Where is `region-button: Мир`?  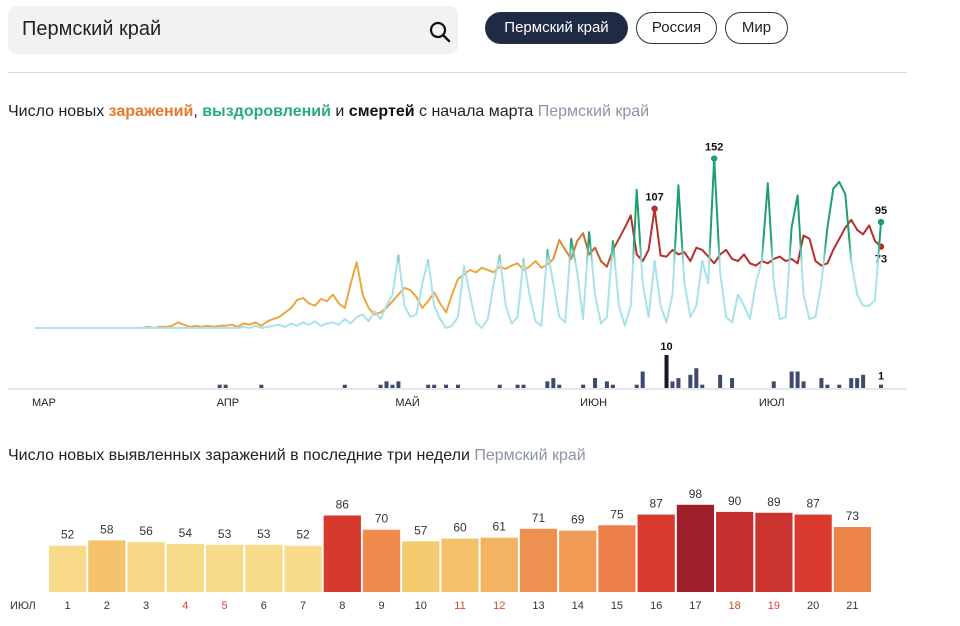 region-button: Мир is located at coordinates (756, 28).